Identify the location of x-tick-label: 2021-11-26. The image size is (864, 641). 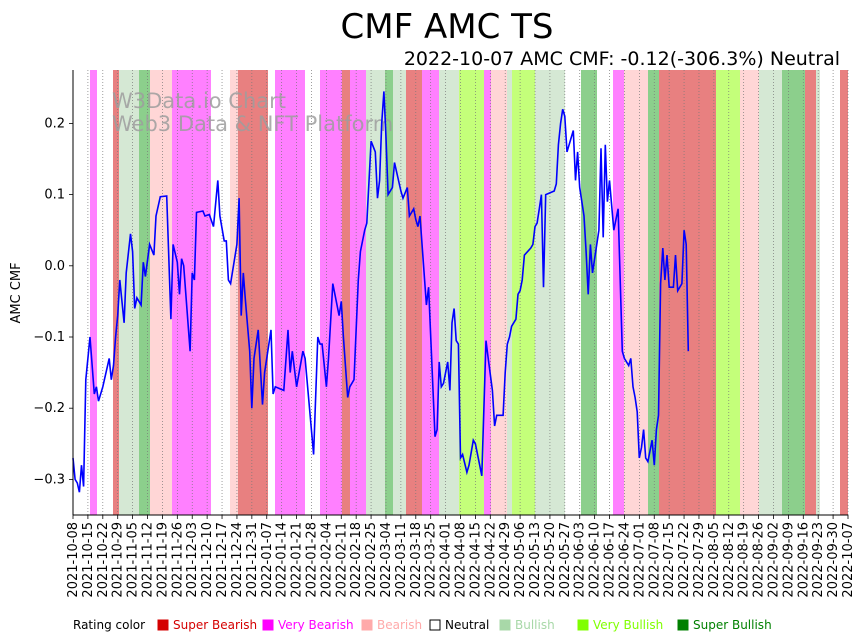
(177, 560).